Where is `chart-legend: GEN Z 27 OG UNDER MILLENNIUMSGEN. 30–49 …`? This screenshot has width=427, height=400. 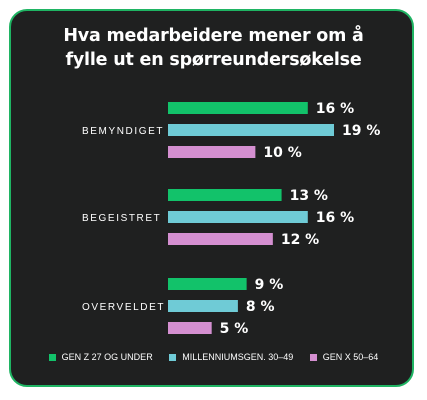
chart-legend: GEN Z 27 OG UNDER MILLENNIUMSGEN. 30–49 … is located at coordinates (213, 357).